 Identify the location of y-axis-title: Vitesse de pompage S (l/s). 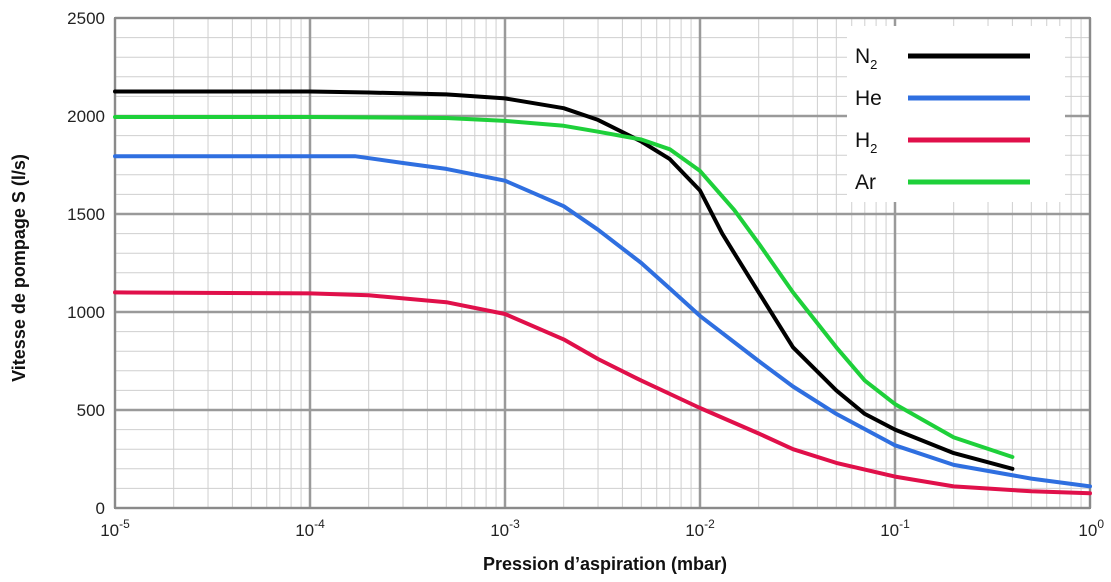
(19, 268).